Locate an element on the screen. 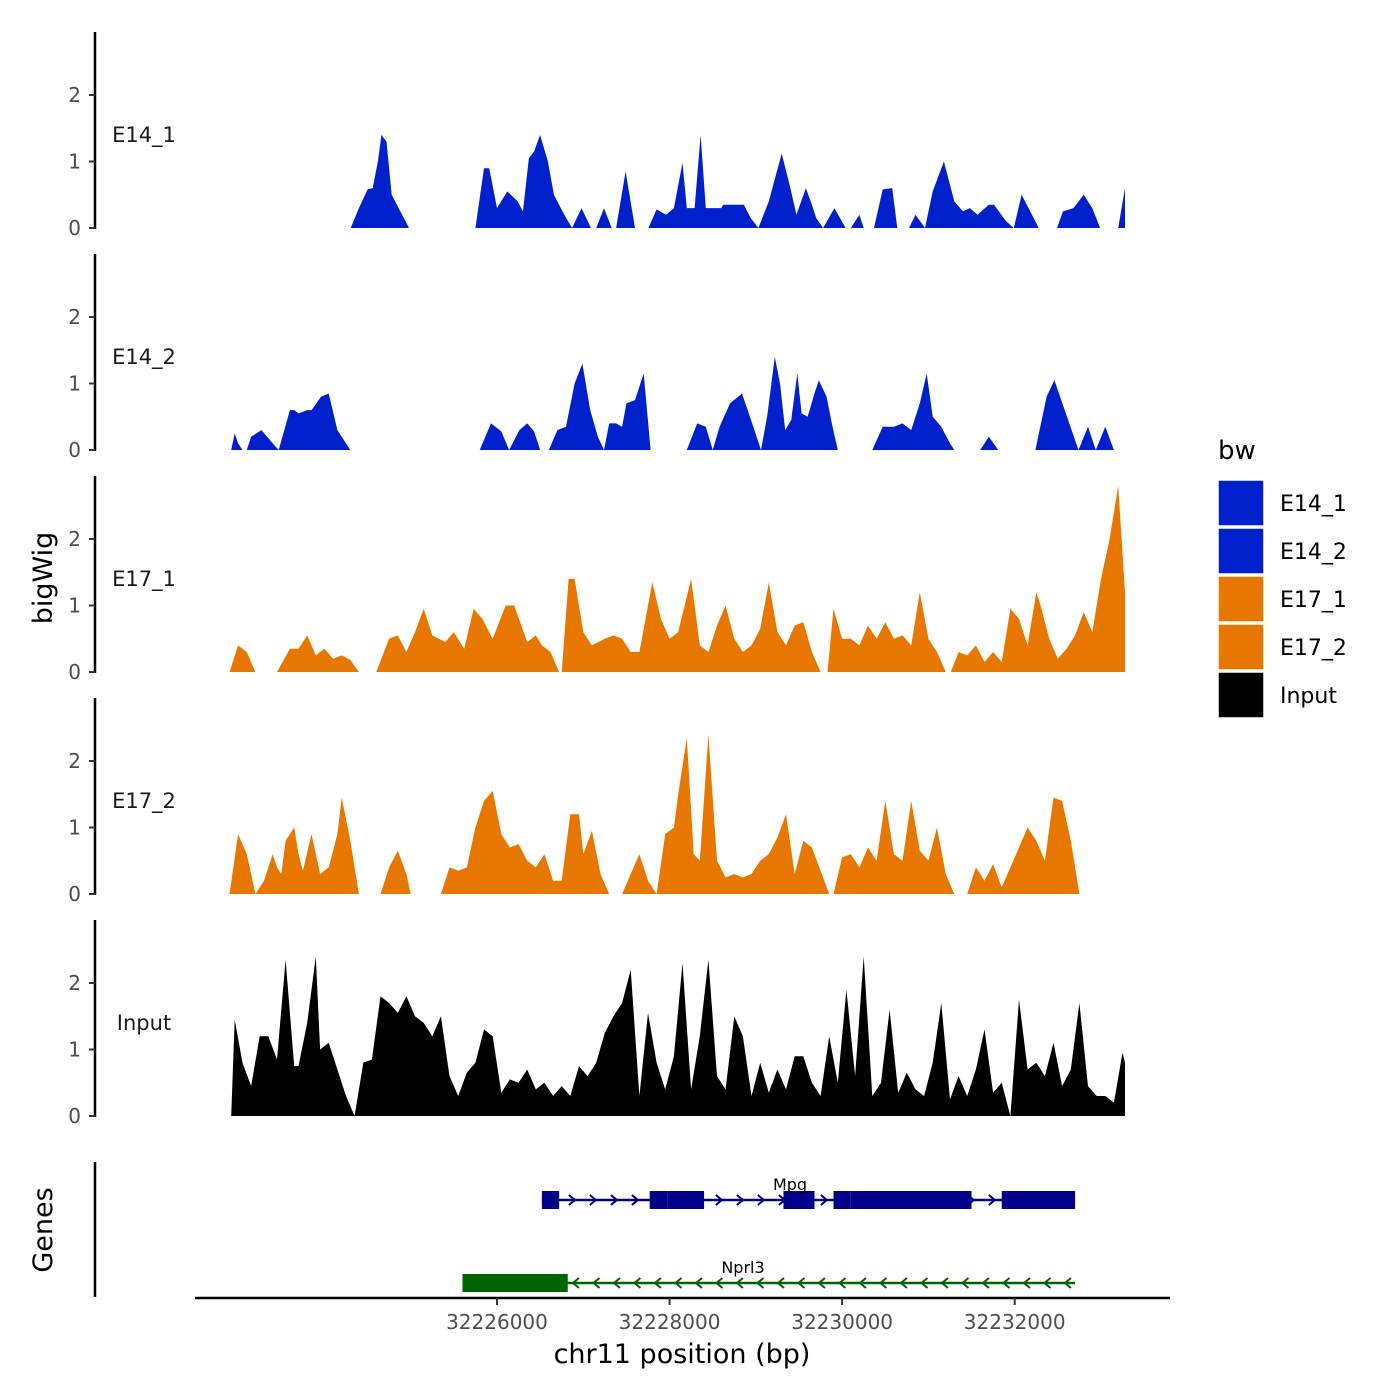 This screenshot has width=1400, height=1400. legend-label: E14_1 is located at coordinates (1313, 504).